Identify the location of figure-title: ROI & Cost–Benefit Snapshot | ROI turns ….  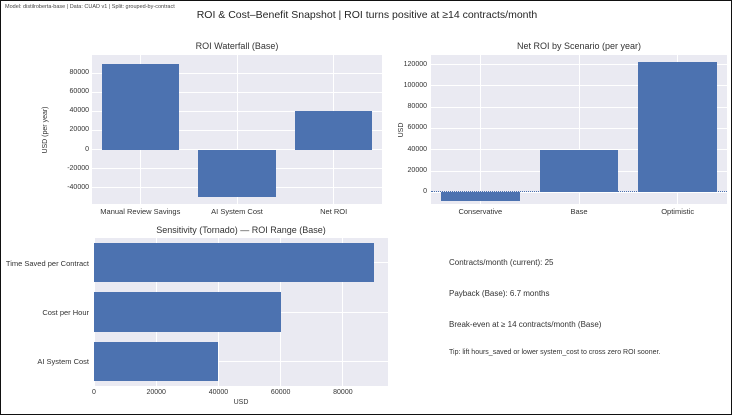
(367, 15).